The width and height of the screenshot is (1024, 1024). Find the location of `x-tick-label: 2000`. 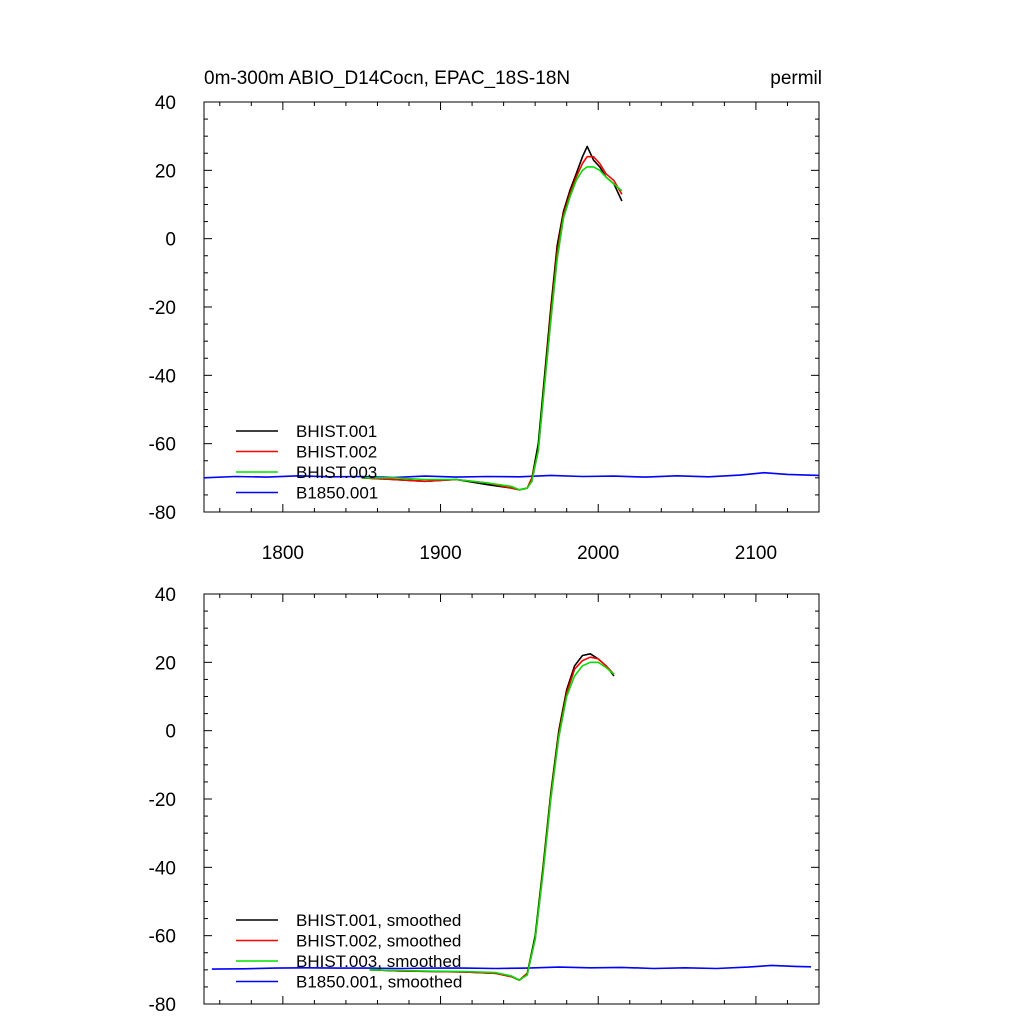

x-tick-label: 2000 is located at coordinates (598, 553).